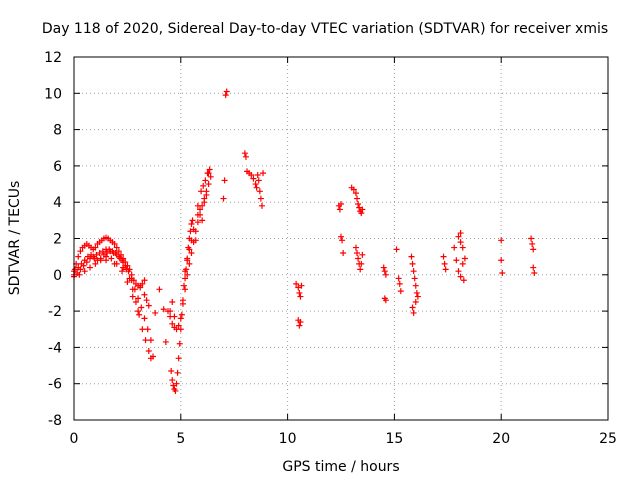 This screenshot has width=640, height=480. I want to click on x-tick-label: 25, so click(608, 439).